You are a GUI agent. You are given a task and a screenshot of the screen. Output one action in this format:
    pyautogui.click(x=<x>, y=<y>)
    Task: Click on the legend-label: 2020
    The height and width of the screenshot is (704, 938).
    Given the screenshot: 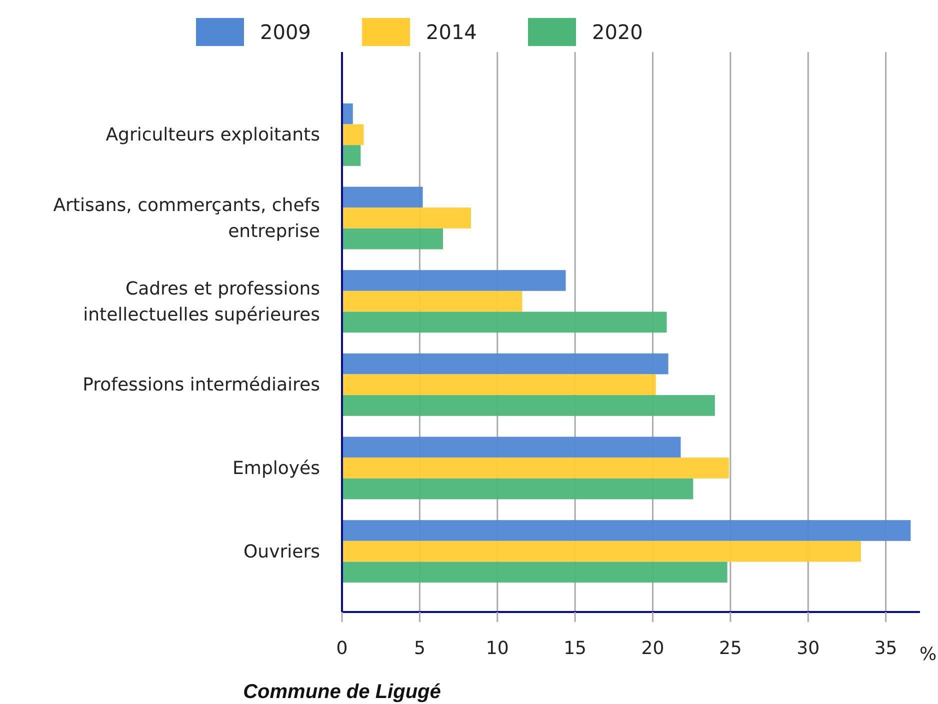 What is the action you would take?
    pyautogui.click(x=617, y=32)
    